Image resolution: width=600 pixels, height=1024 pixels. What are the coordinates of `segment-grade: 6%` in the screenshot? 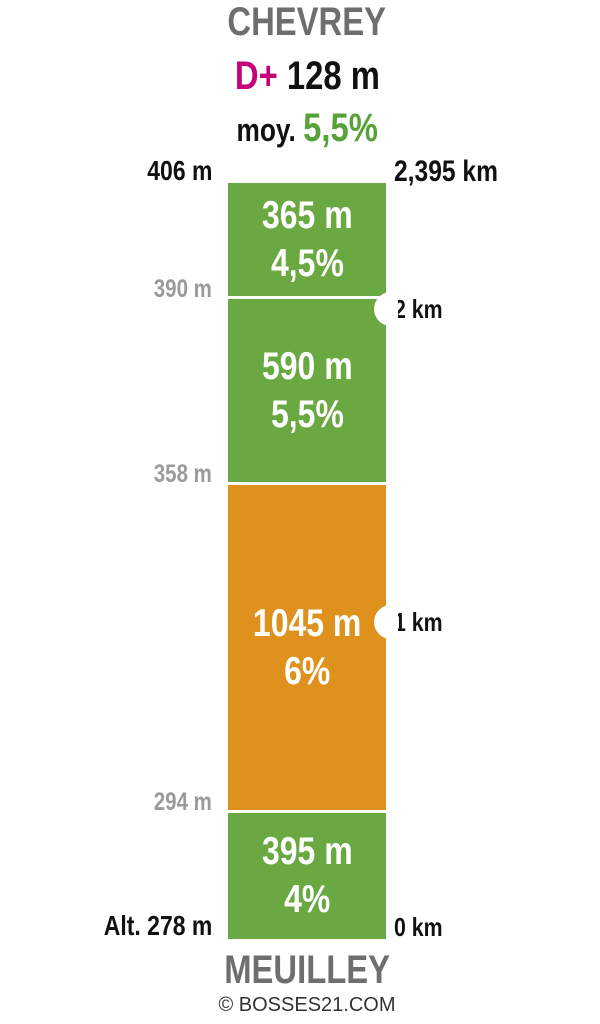 It's located at (307, 671).